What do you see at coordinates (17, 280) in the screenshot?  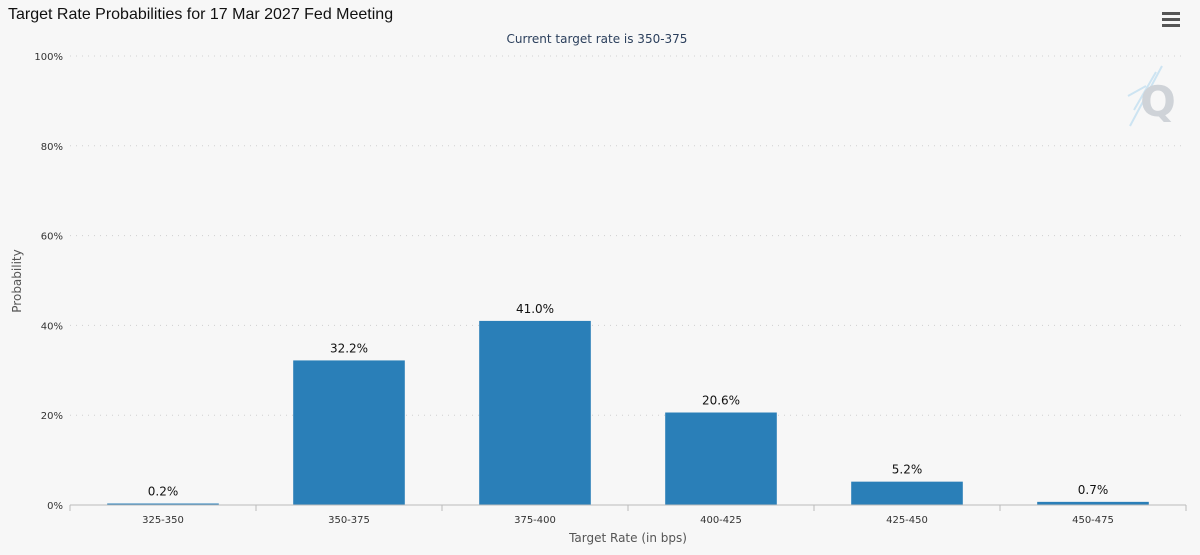 I see `y-axis-title: Probability` at bounding box center [17, 280].